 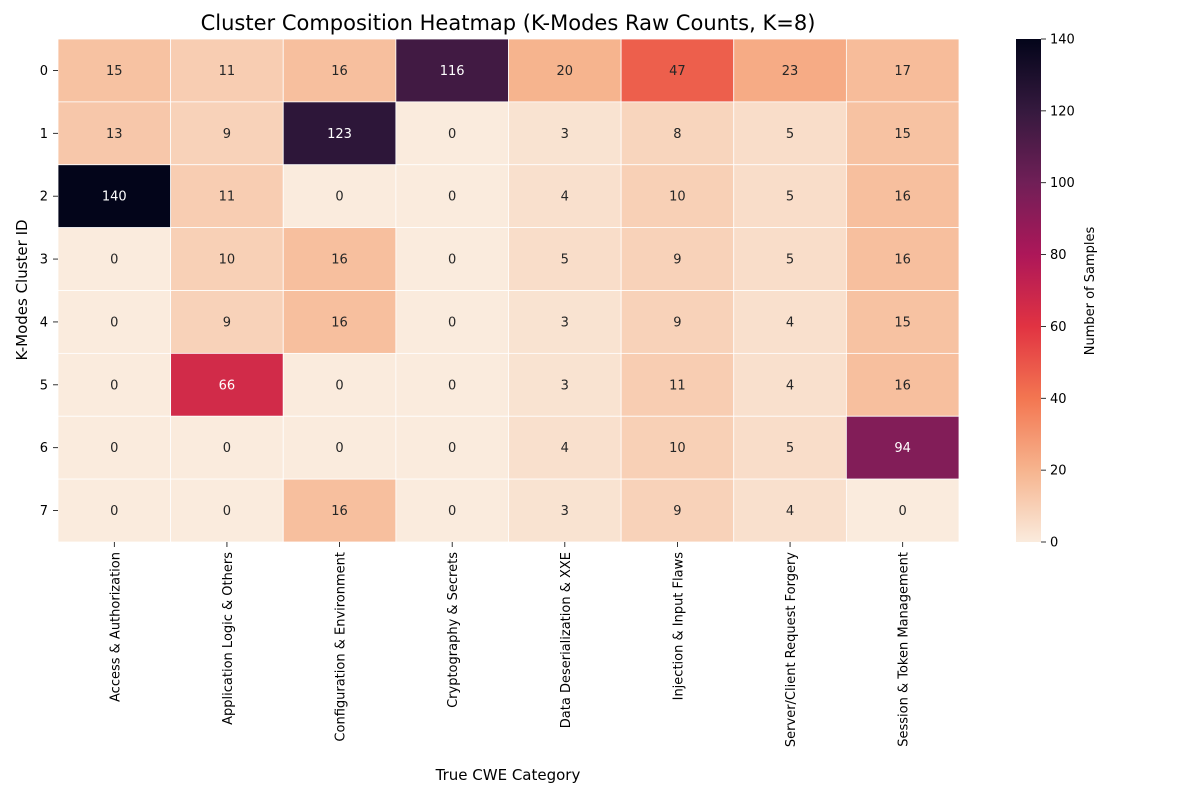 I want to click on y-axis-label: K-Modes Cluster ID, so click(x=22, y=289).